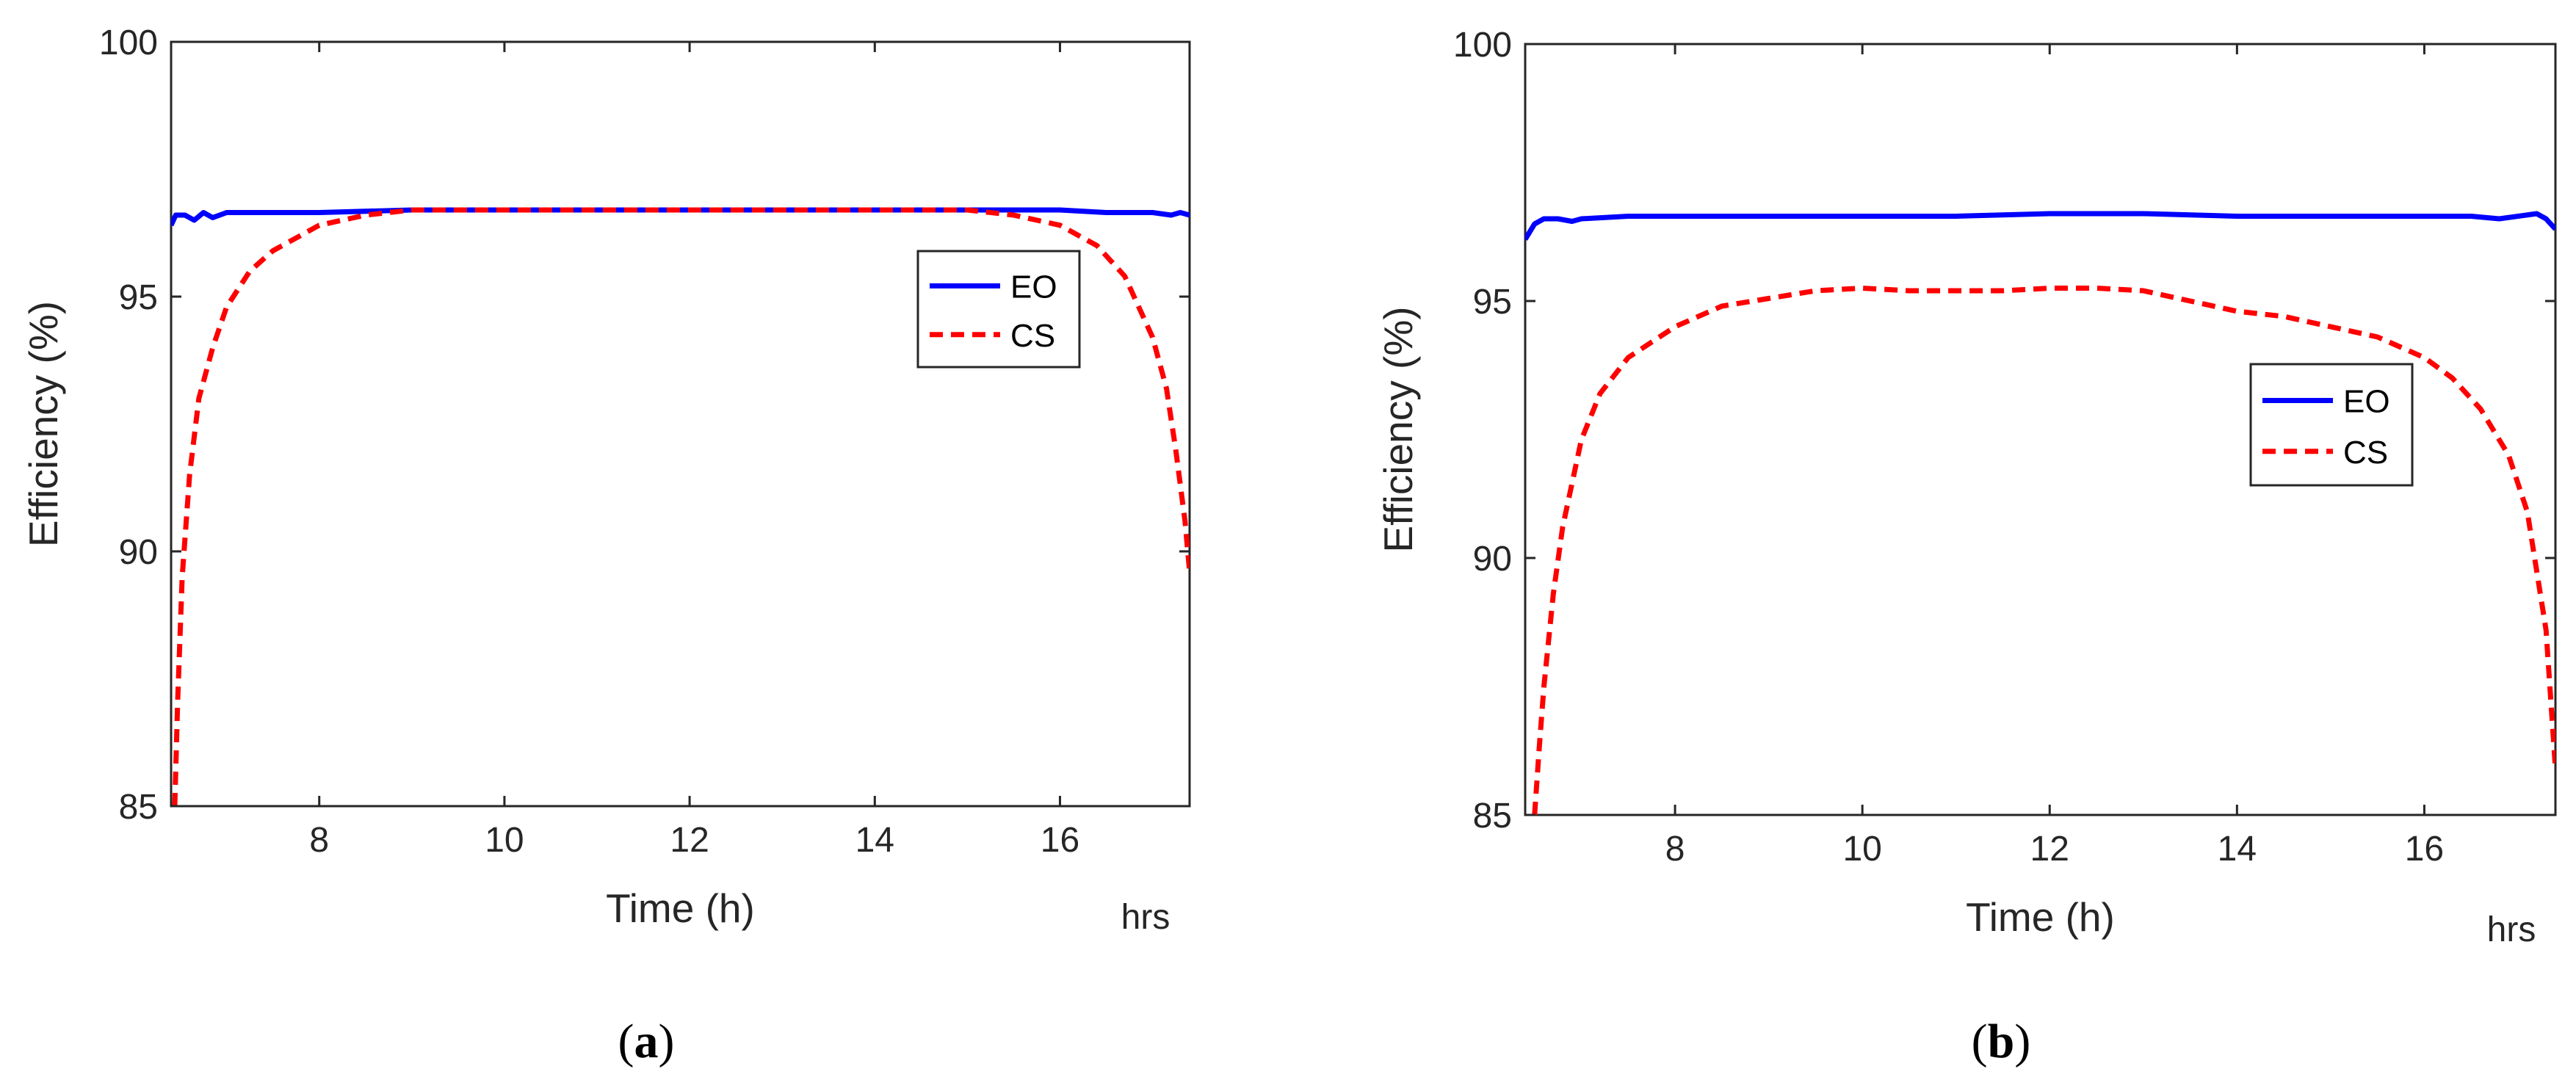 The height and width of the screenshot is (1091, 2576). I want to click on series-line-eo, so click(2040, 226).